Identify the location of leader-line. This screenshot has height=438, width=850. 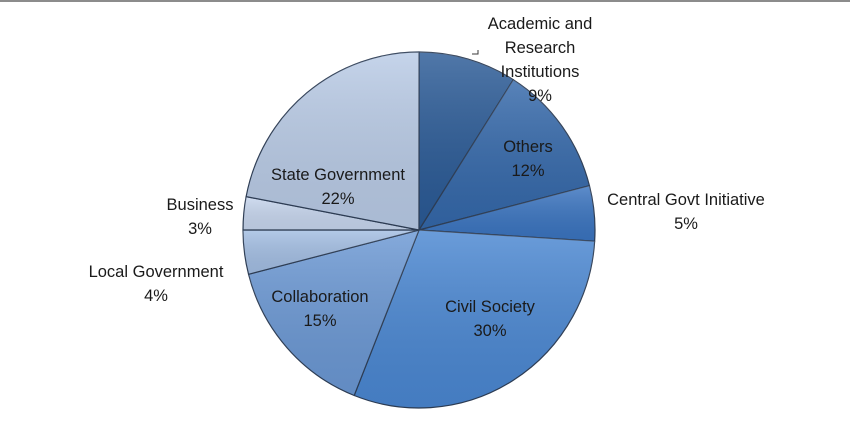
(475, 52).